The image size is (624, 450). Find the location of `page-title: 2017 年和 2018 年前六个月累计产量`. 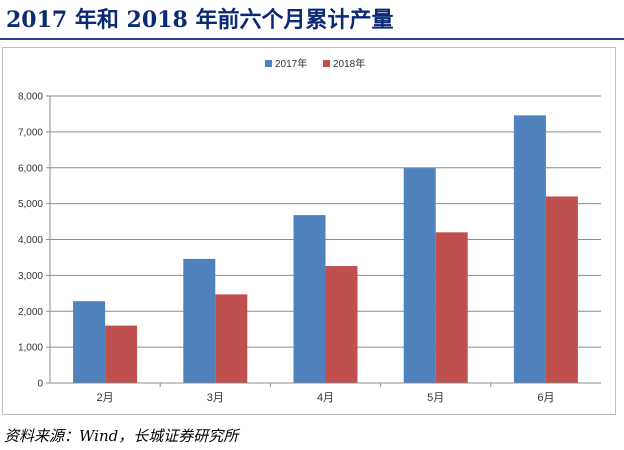

page-title: 2017 年和 2018 年前六个月累计产量 is located at coordinates (200, 20).